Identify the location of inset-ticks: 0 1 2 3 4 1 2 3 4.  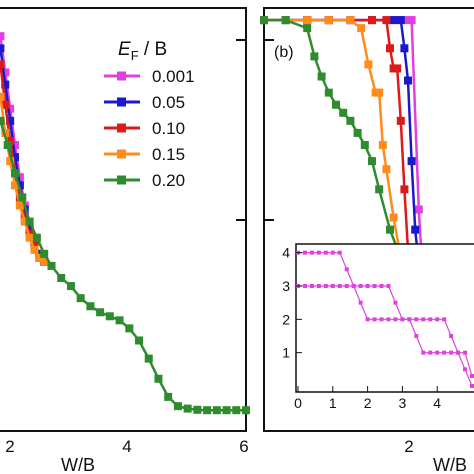
(361, 328).